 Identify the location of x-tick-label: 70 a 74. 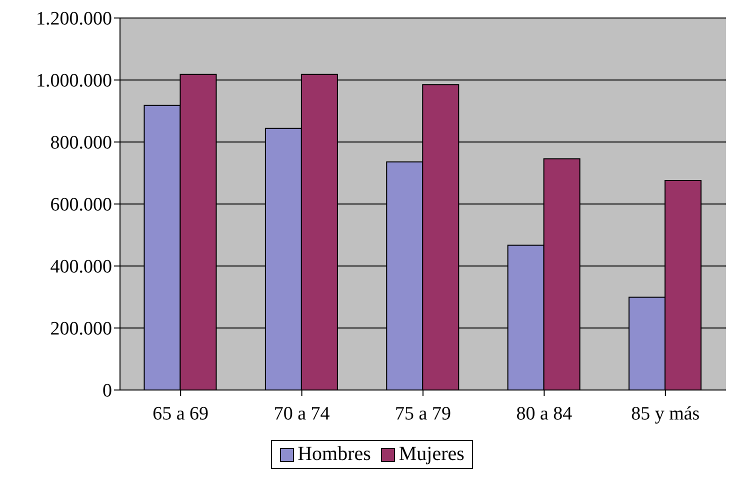
(302, 413).